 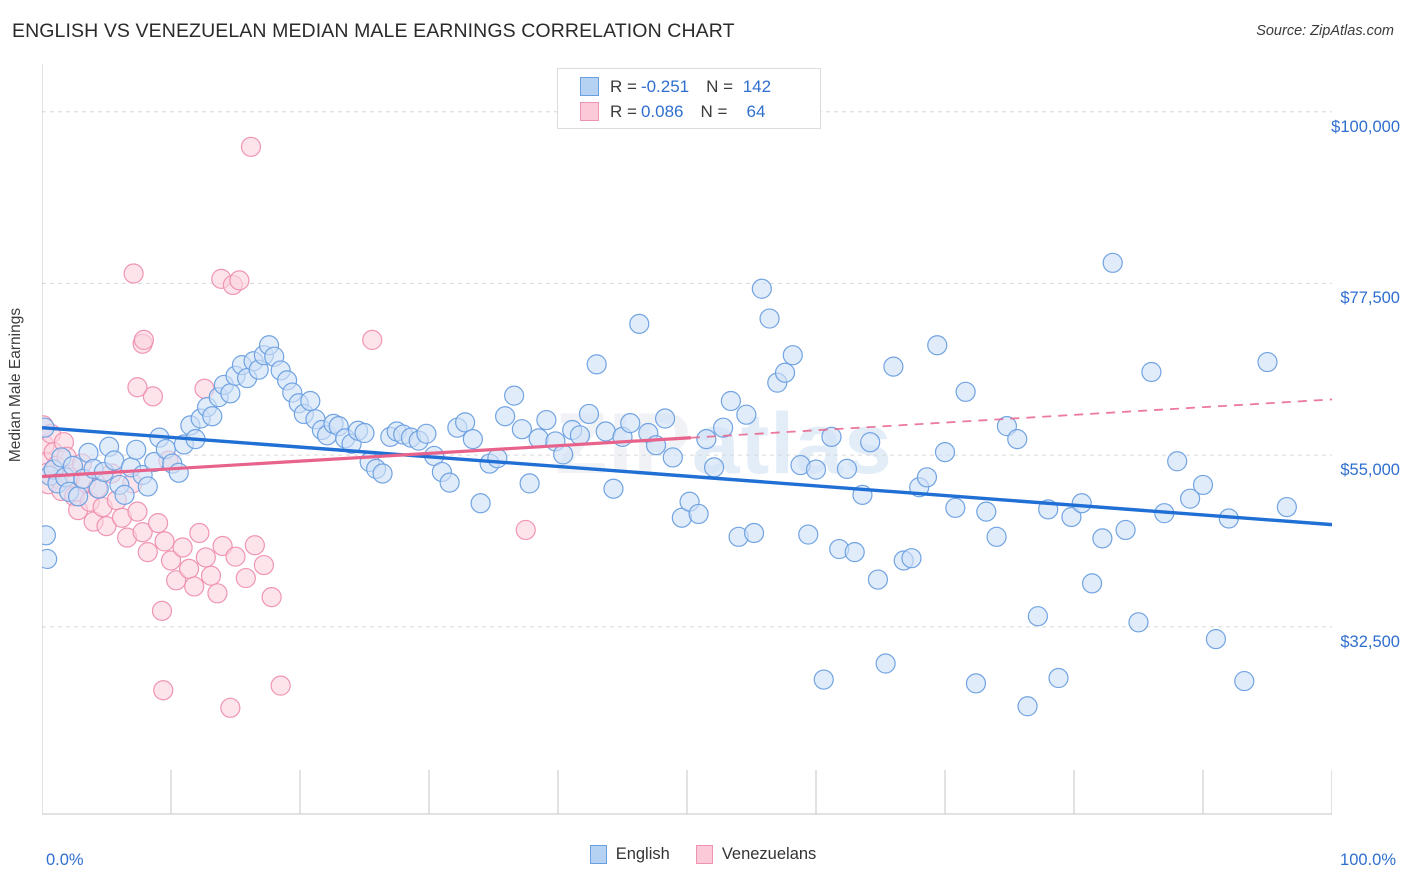 I want to click on source-attribution: Source: ZipAtlas.com, so click(x=1325, y=31).